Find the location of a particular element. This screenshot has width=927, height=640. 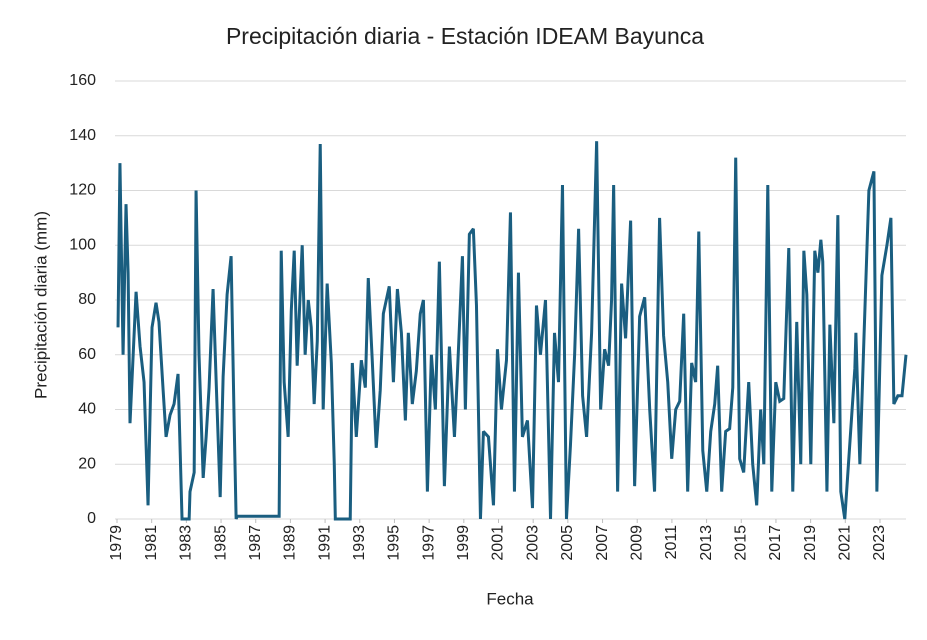

x-tick-label: 2011 is located at coordinates (671, 542).